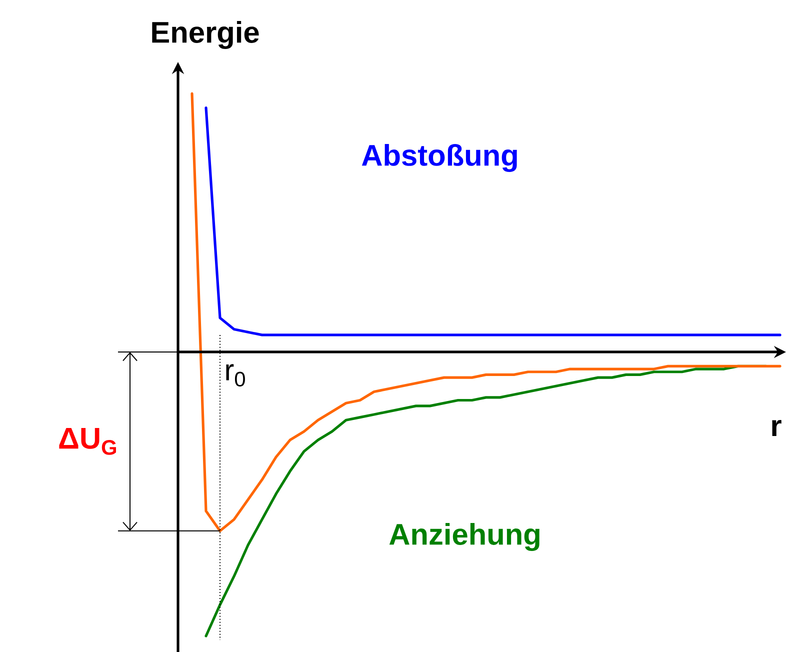 This screenshot has height=652, width=786. What do you see at coordinates (439, 158) in the screenshot?
I see `text: Abstoßung` at bounding box center [439, 158].